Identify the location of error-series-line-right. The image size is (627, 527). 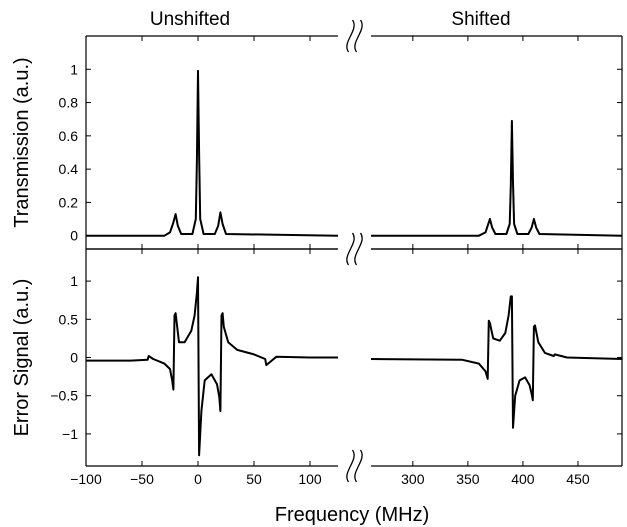
(496, 362).